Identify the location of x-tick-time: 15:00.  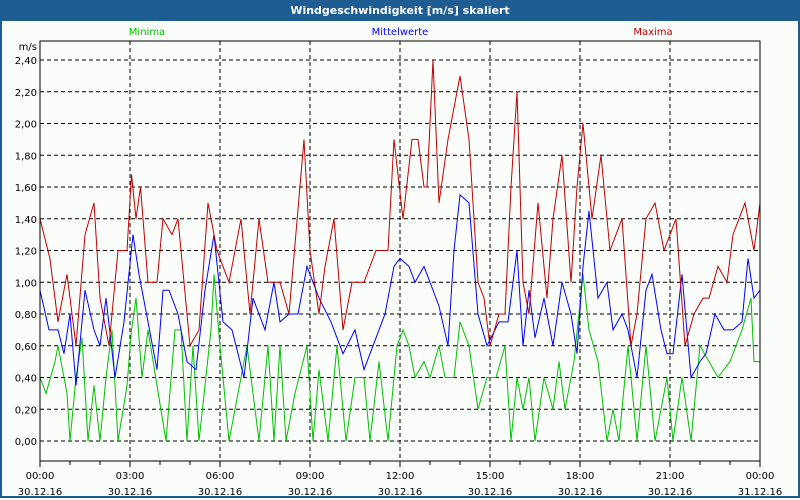
(490, 476).